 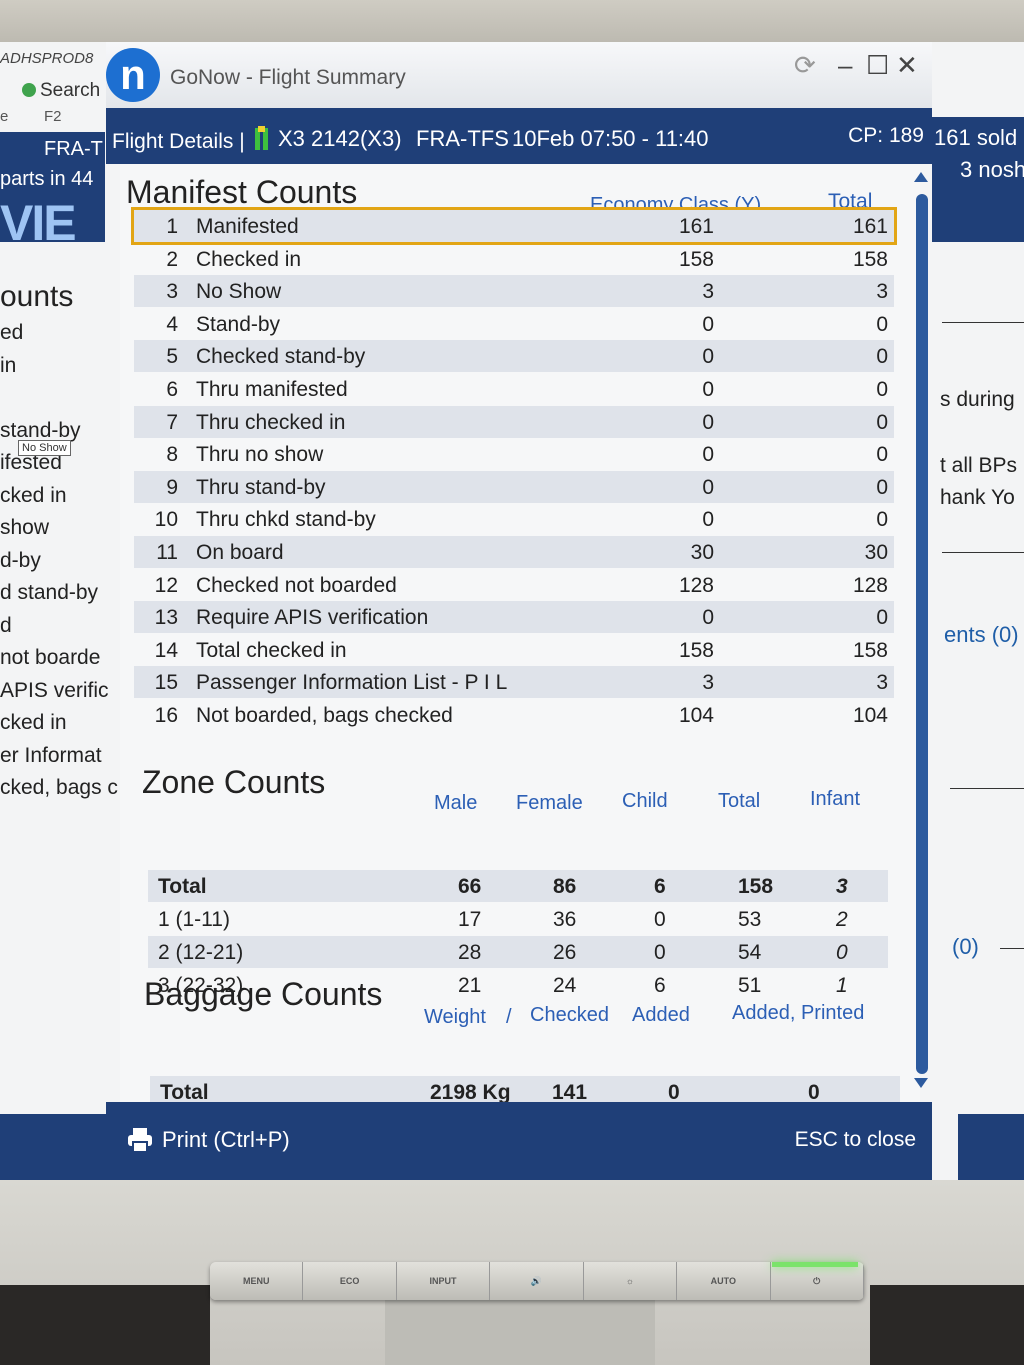 I want to click on manifest-row: 5 Checked stand-by 0 0, so click(x=514, y=356).